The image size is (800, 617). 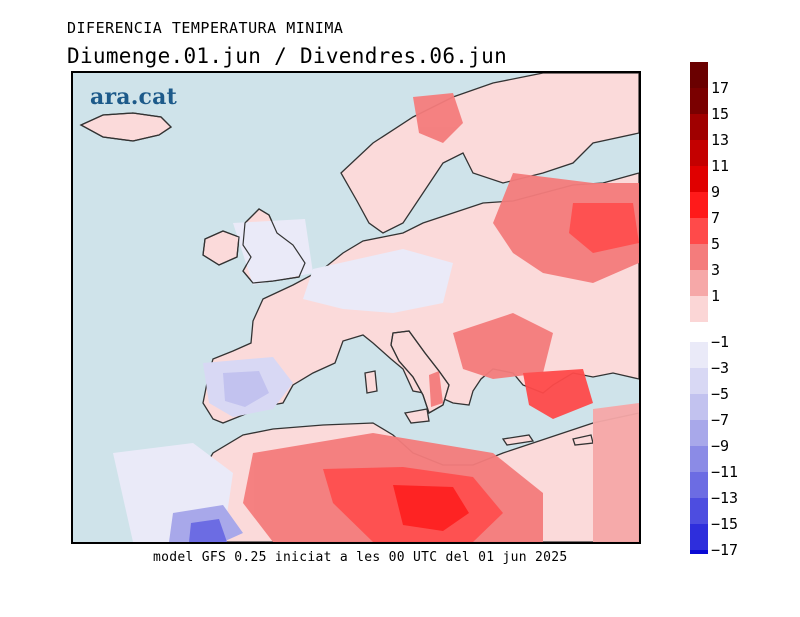 What do you see at coordinates (371, 382) in the screenshot?
I see `sardinia` at bounding box center [371, 382].